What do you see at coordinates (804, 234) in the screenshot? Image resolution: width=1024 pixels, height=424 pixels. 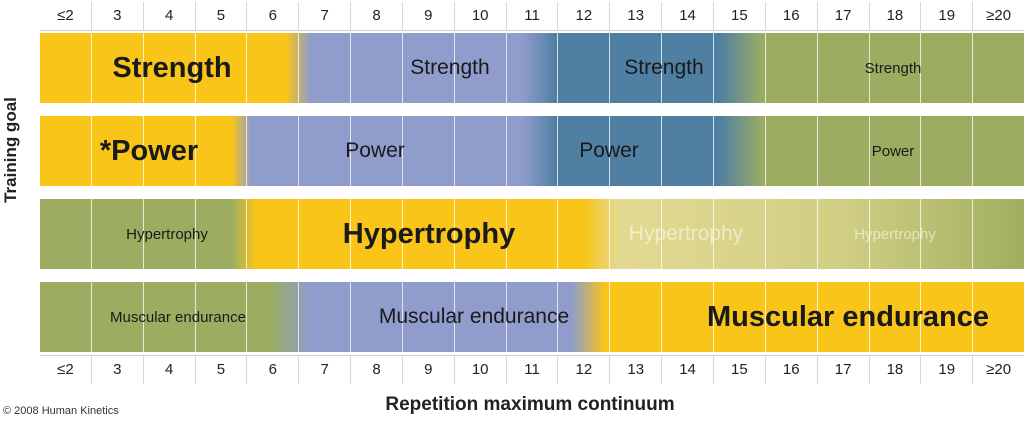 I see `faded-overlay` at bounding box center [804, 234].